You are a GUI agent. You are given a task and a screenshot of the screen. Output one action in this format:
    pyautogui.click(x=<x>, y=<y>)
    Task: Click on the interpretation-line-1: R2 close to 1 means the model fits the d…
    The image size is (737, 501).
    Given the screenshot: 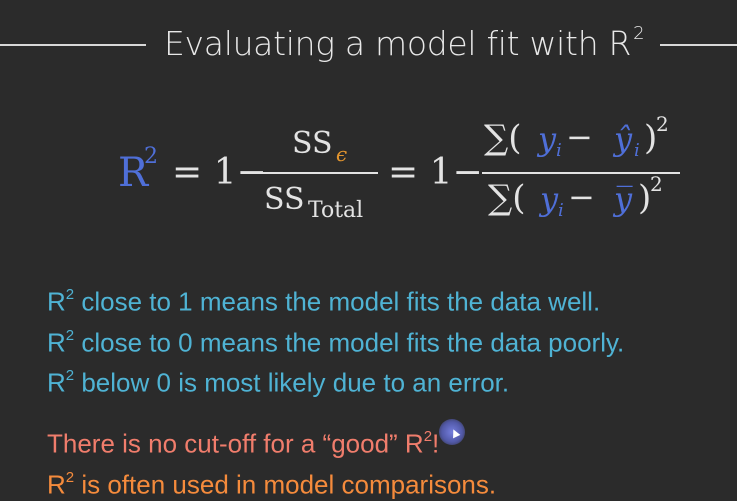 What is the action you would take?
    pyautogui.click(x=335, y=299)
    